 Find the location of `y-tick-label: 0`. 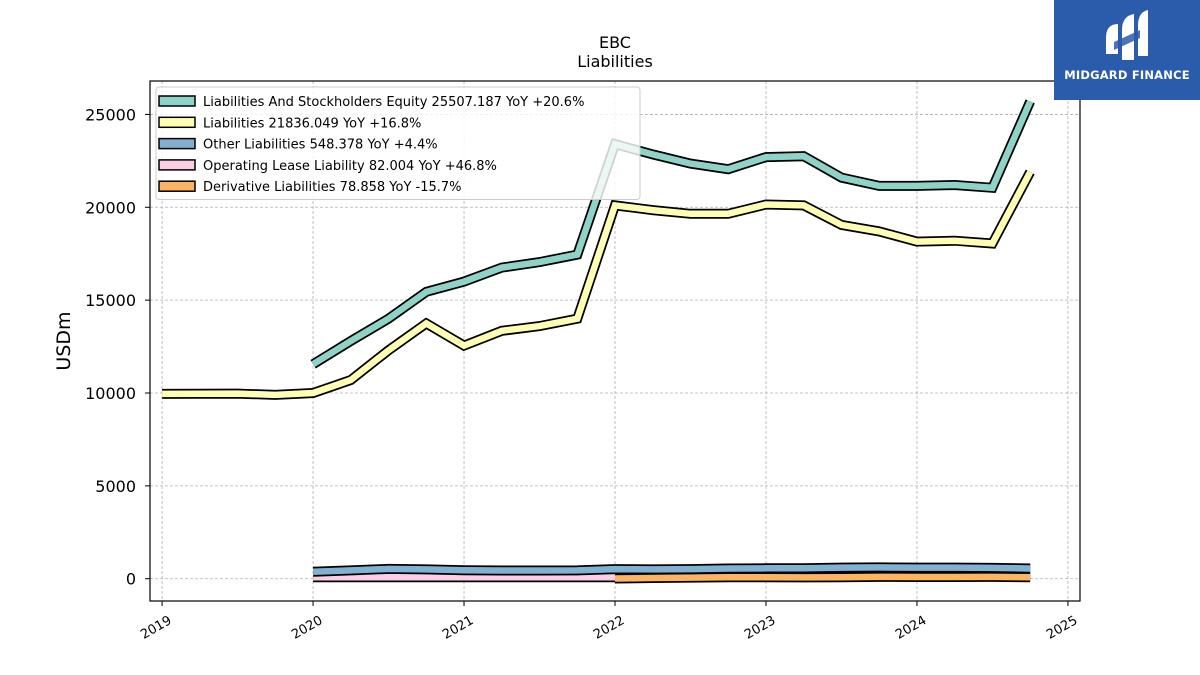

y-tick-label: 0 is located at coordinates (131, 579).